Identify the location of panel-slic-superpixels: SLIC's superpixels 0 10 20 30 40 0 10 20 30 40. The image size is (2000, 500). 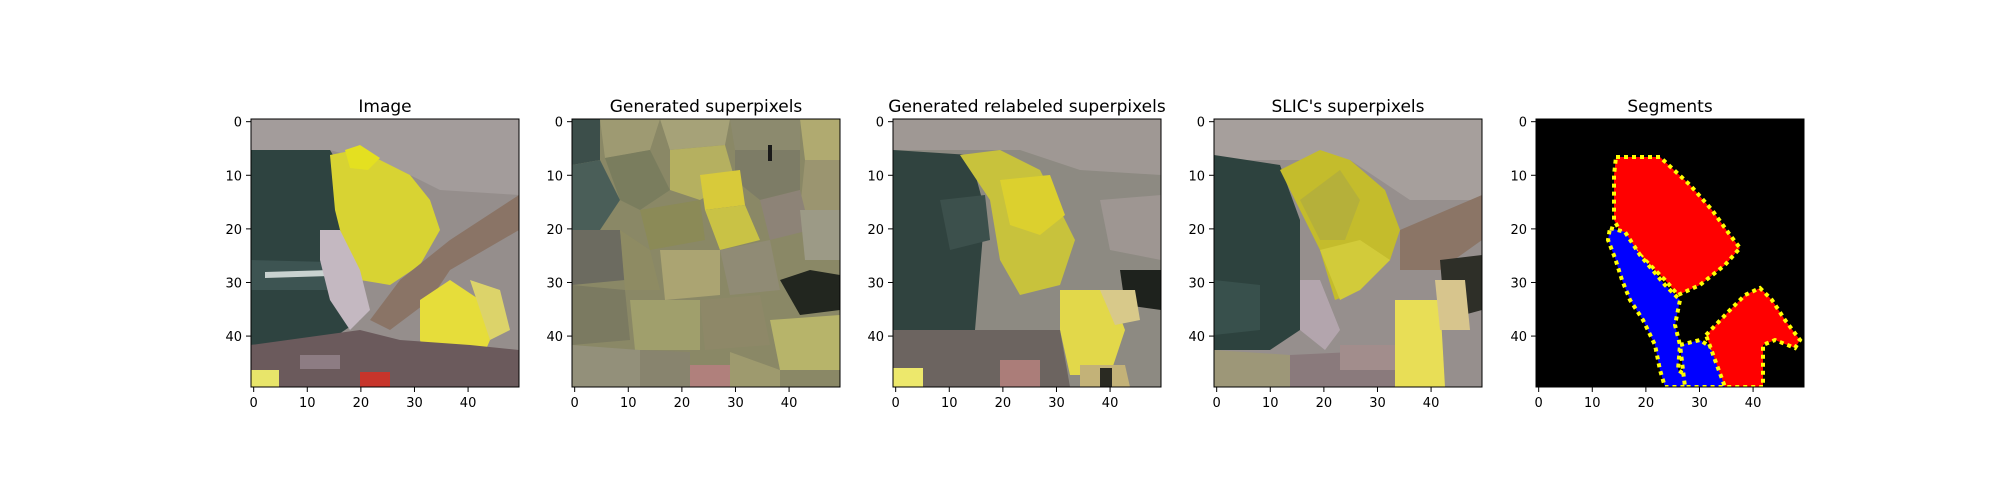
(1335, 254).